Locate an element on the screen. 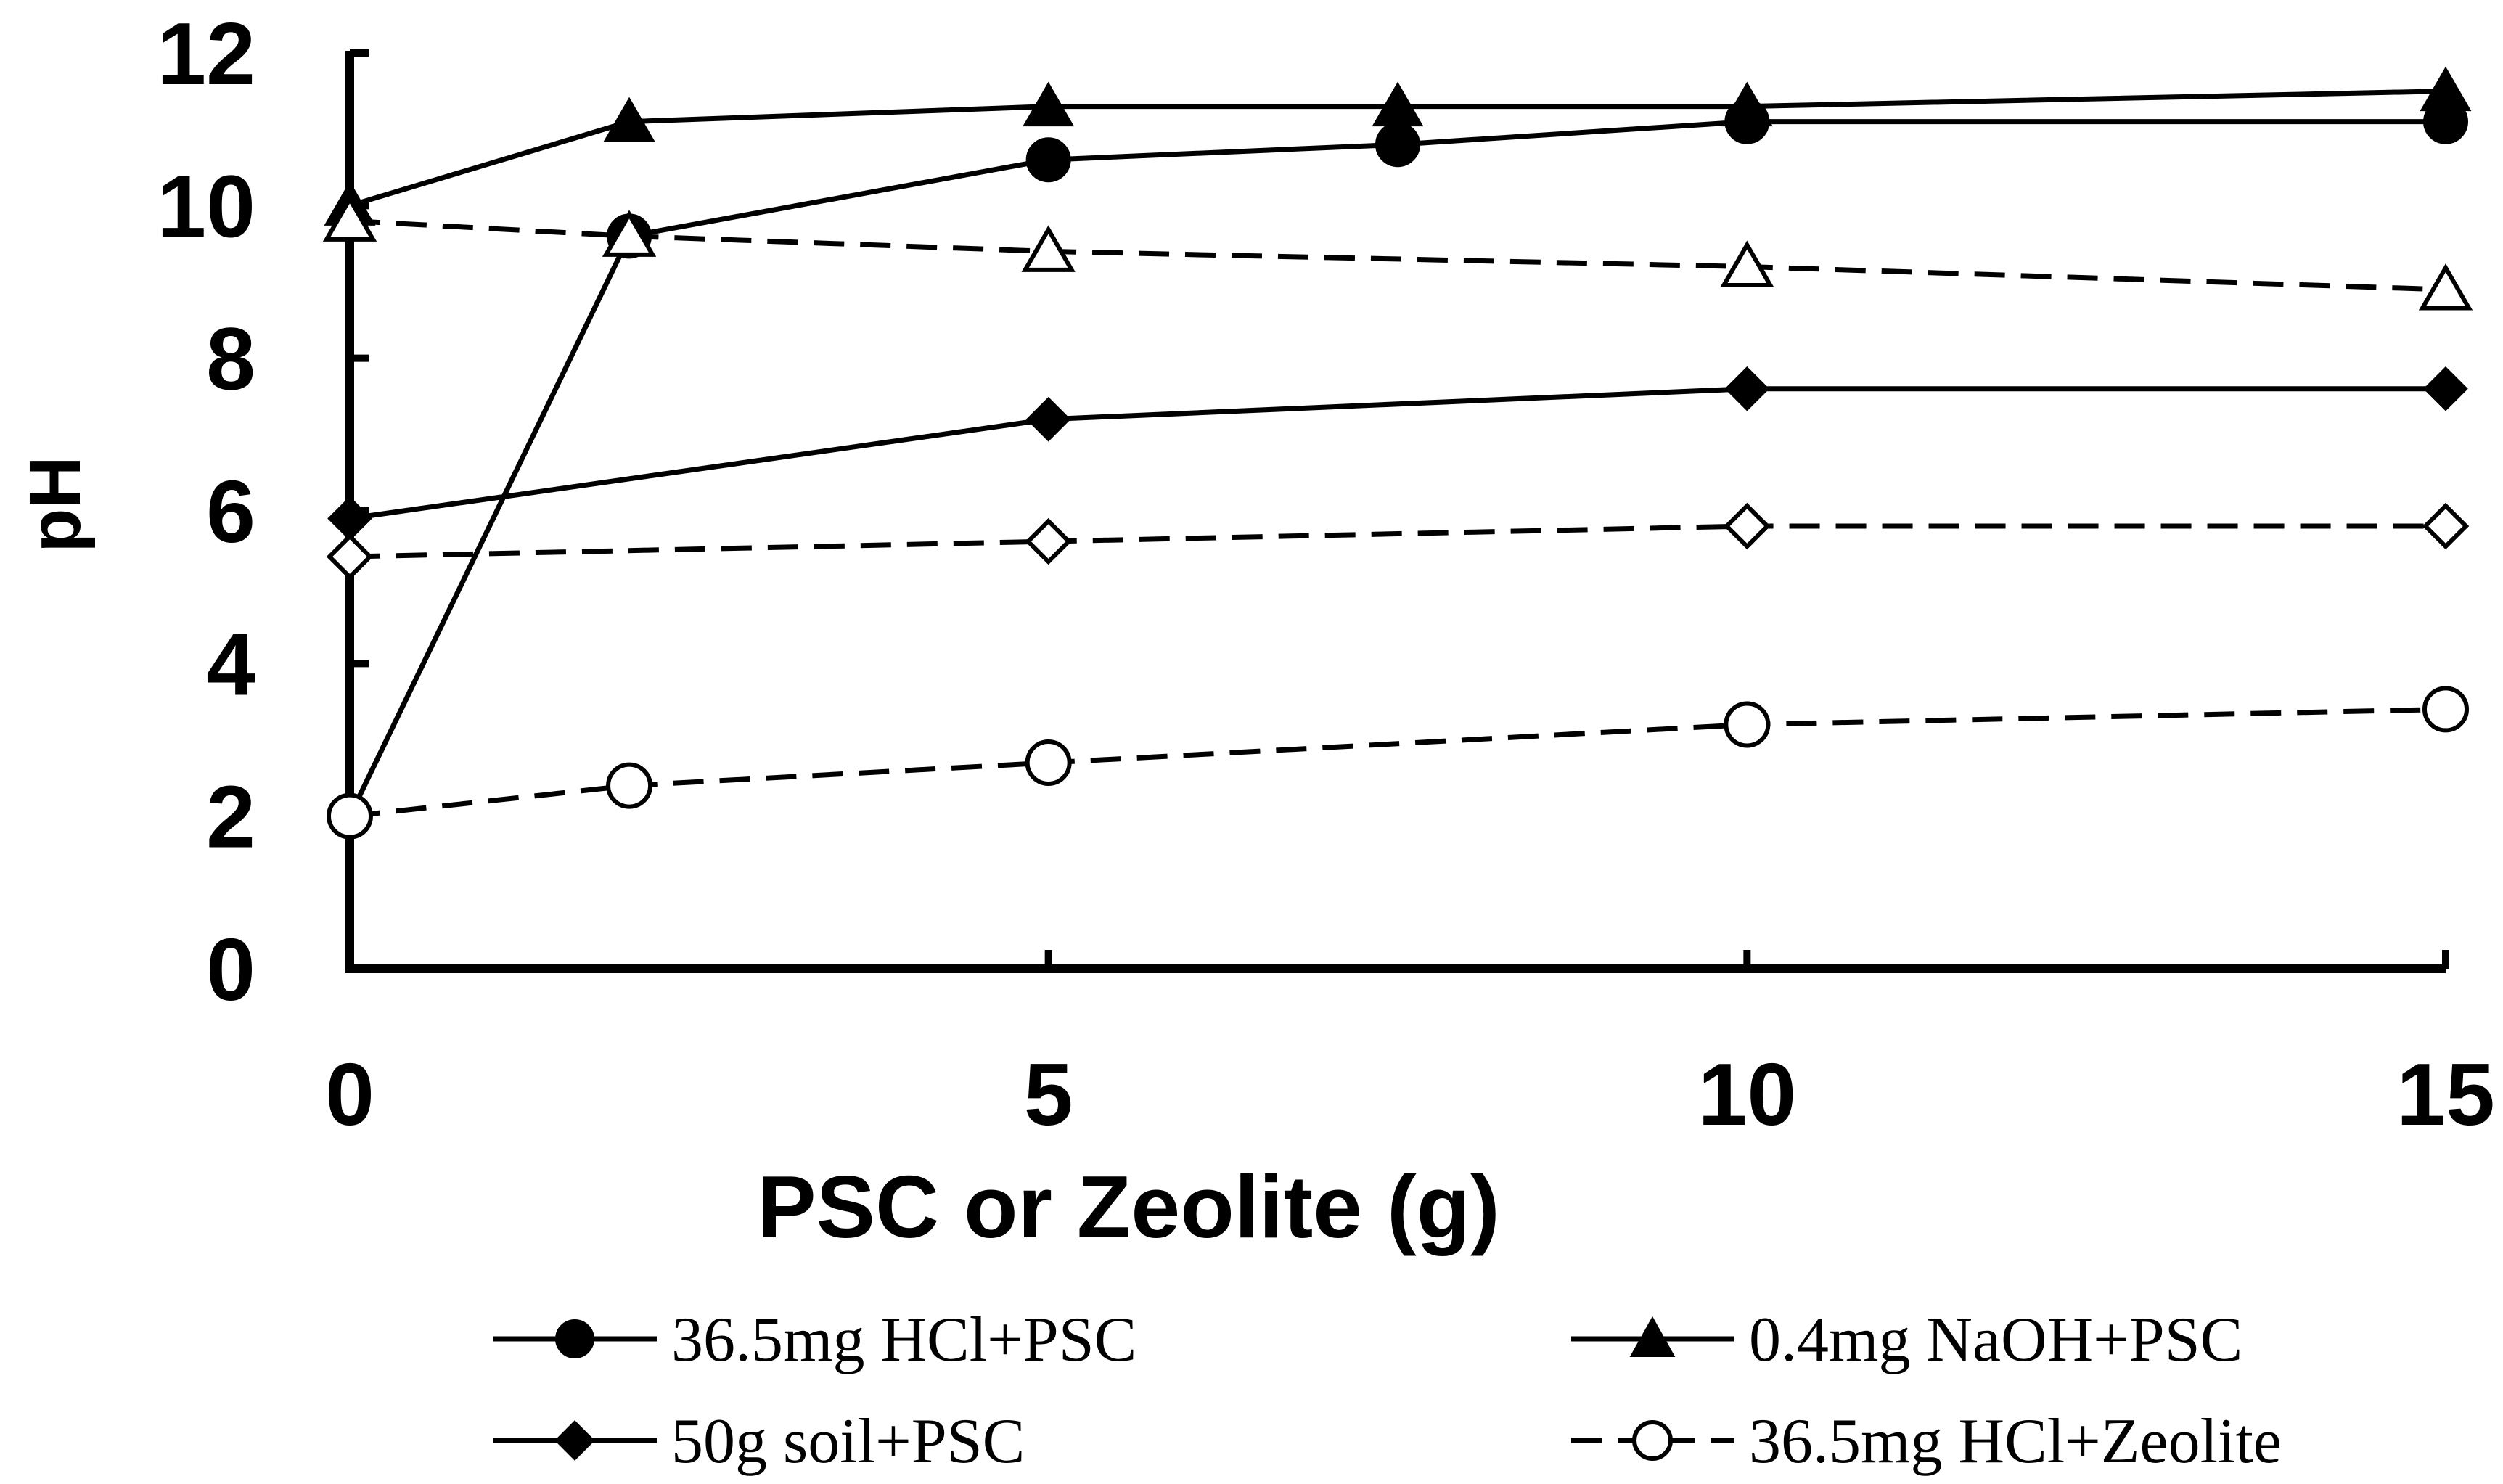 Image resolution: width=2503 pixels, height=1484 pixels. y-tick-label-2: 2 is located at coordinates (230, 817).